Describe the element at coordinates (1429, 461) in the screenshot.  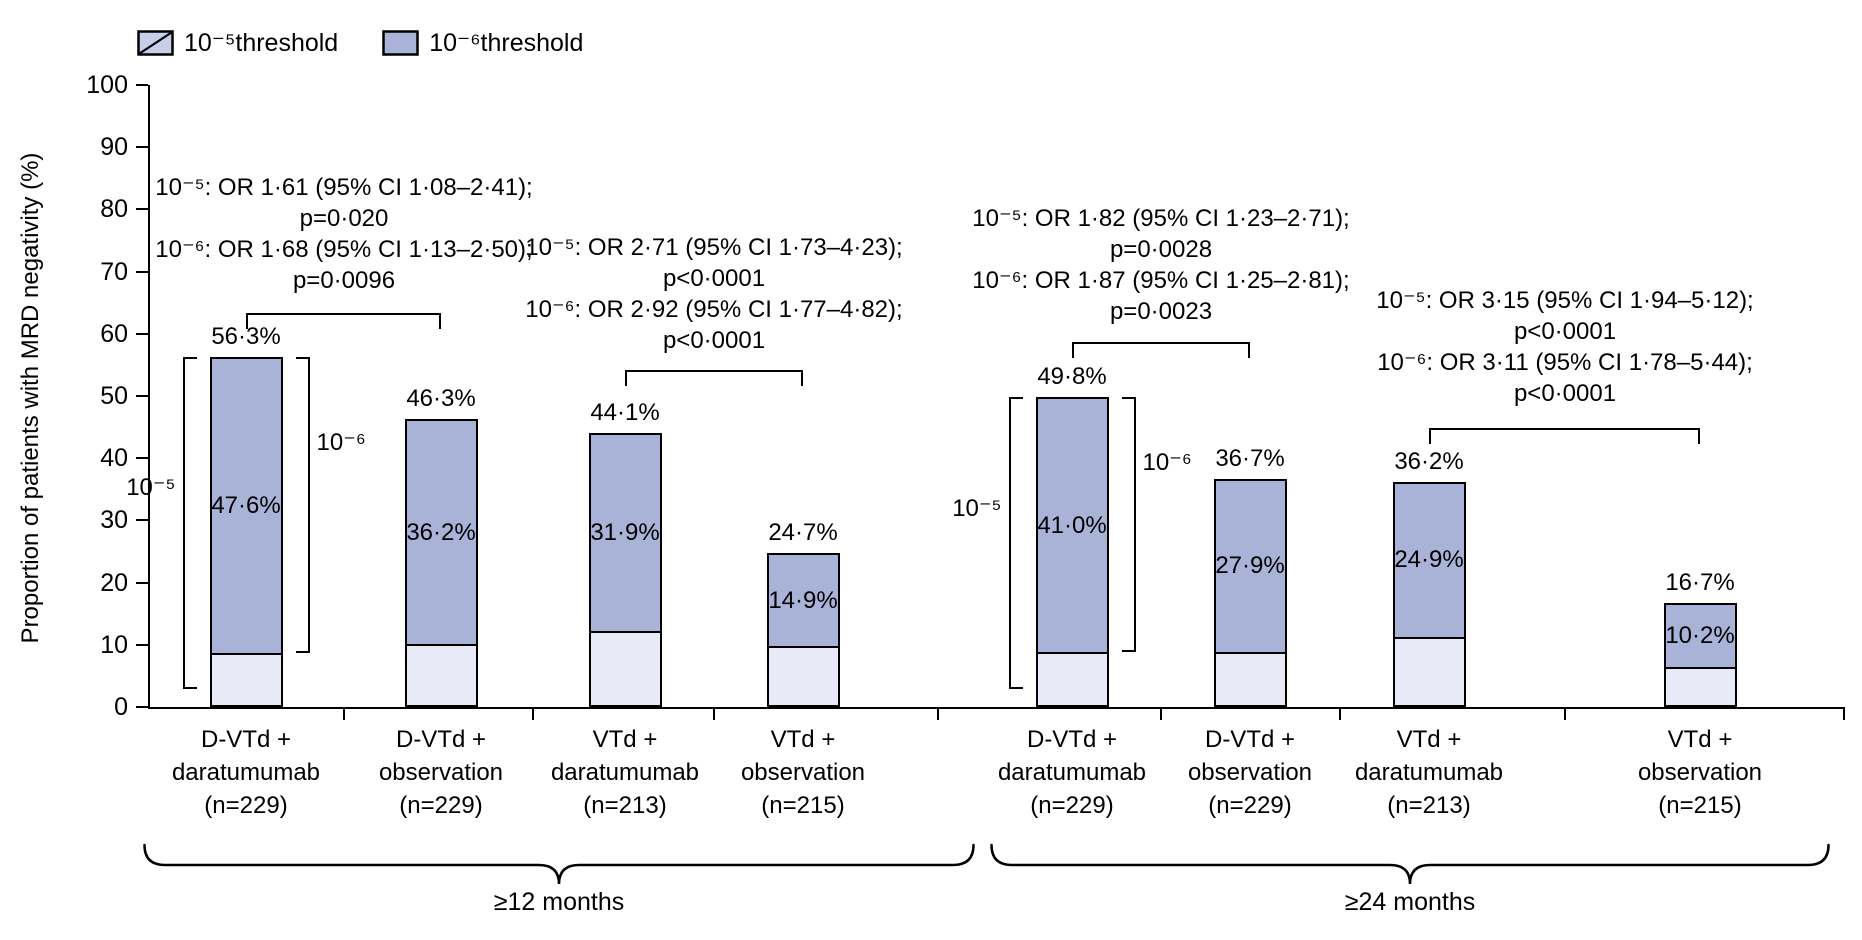
I see `bar-total-label: 36·2%` at that location.